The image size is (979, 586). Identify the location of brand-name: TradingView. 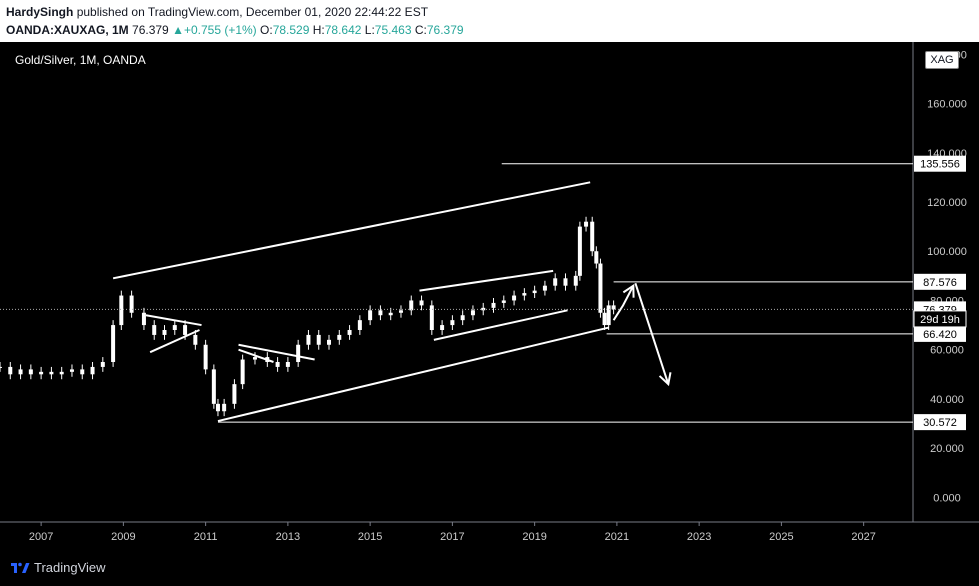
(70, 567).